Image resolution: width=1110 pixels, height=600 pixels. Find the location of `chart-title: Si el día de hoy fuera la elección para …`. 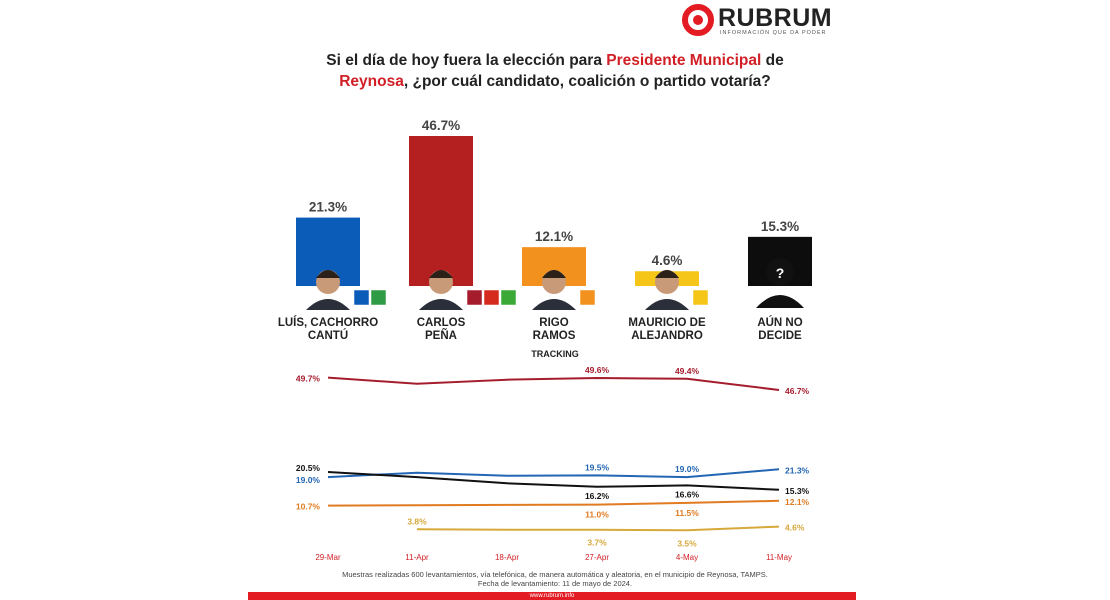

chart-title: Si el día de hoy fuera la elección para … is located at coordinates (555, 71).